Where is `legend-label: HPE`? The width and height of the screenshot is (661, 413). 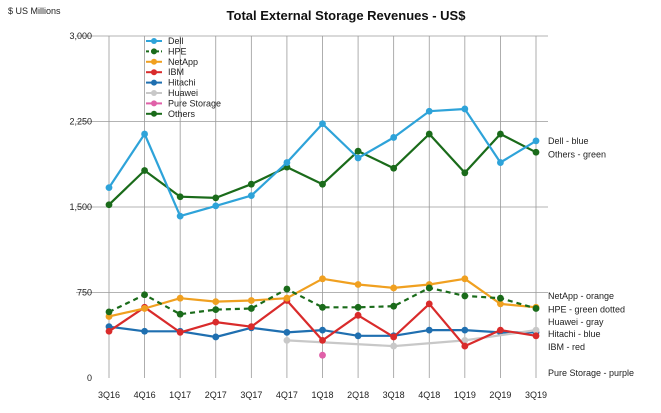 legend-label: HPE is located at coordinates (177, 51).